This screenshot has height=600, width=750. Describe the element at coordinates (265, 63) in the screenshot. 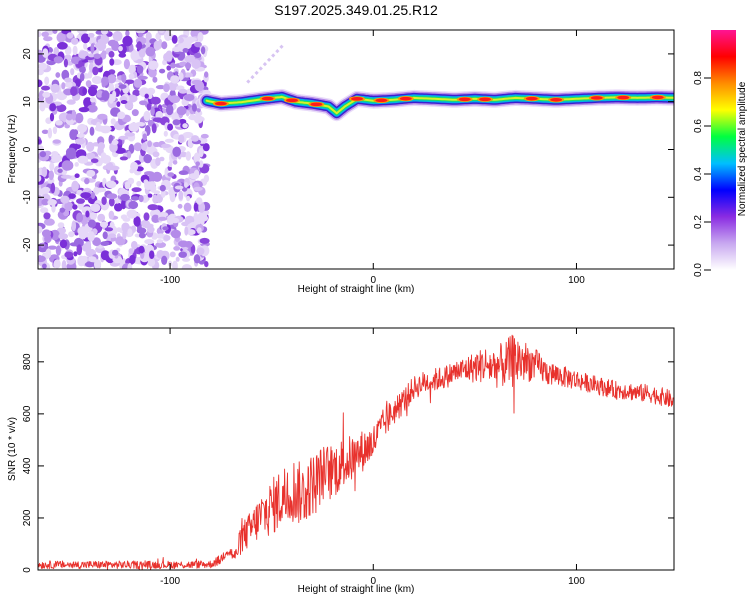

I see `faint-streak` at that location.